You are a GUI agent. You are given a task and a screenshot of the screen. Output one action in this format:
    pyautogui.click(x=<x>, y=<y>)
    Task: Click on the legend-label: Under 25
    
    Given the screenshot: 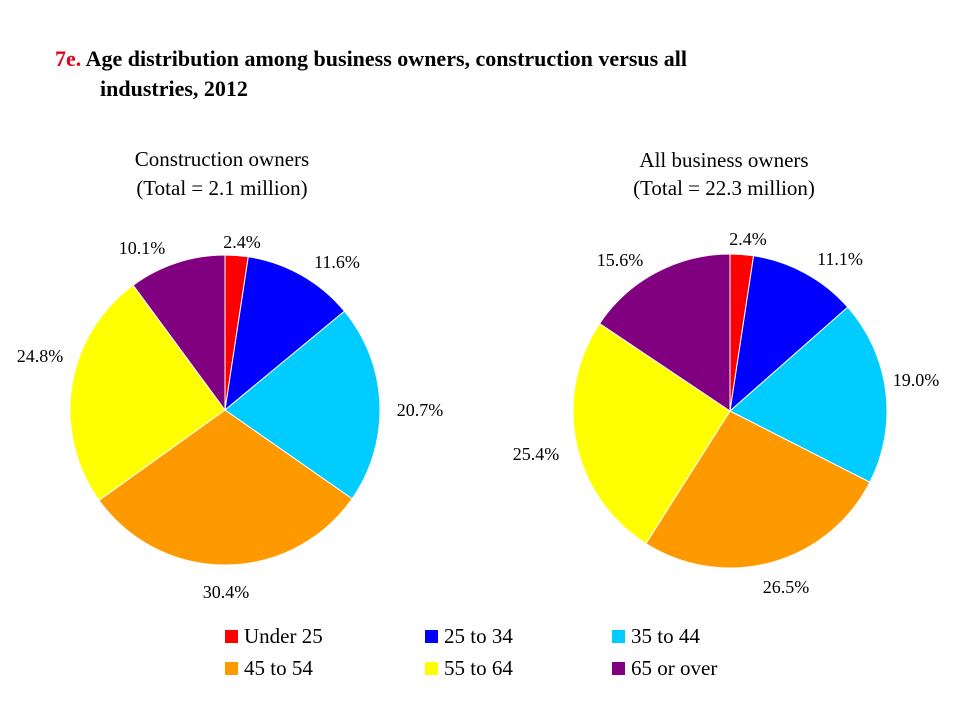 What is the action you would take?
    pyautogui.click(x=283, y=635)
    